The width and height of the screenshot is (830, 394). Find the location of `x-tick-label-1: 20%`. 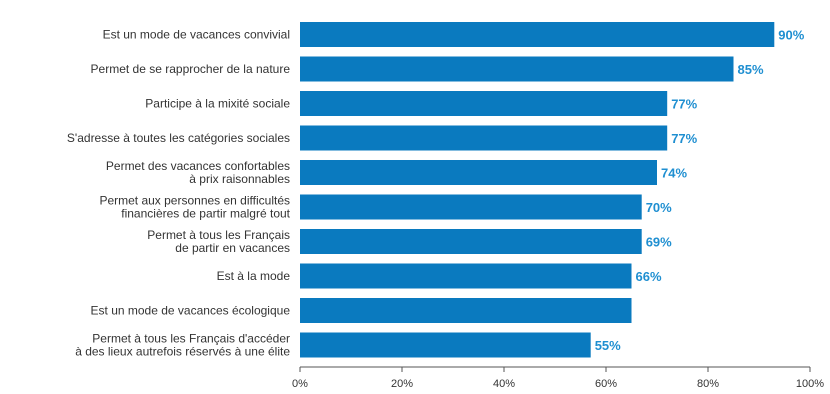

x-tick-label-1: 20% is located at coordinates (402, 384).